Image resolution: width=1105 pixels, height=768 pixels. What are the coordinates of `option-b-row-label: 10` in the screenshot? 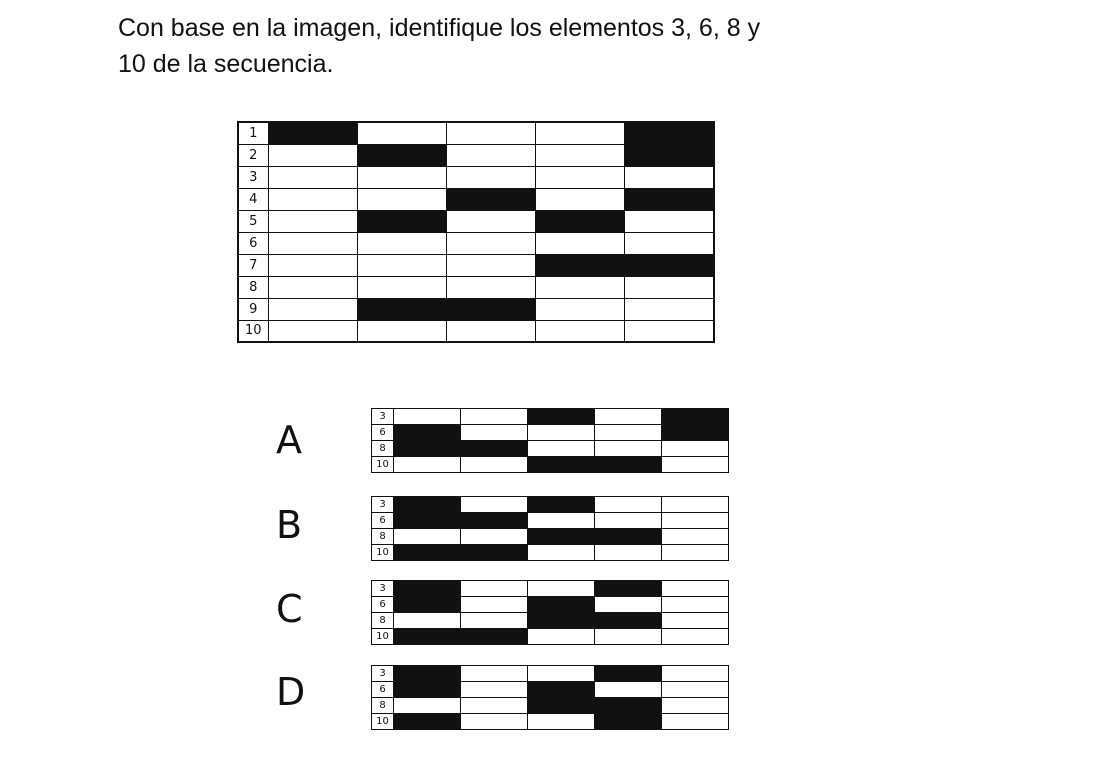 It's located at (382, 552).